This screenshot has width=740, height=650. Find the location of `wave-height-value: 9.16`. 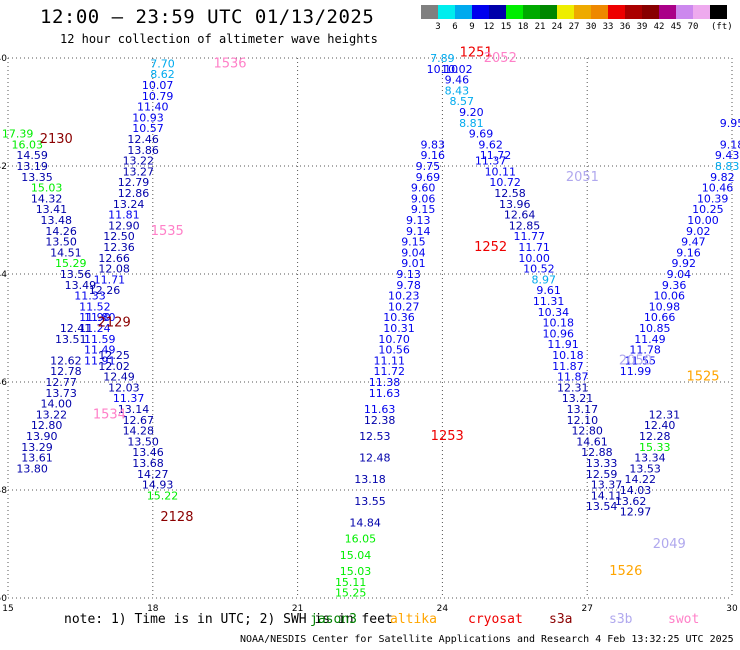

wave-height-value: 9.16 is located at coordinates (432, 155).